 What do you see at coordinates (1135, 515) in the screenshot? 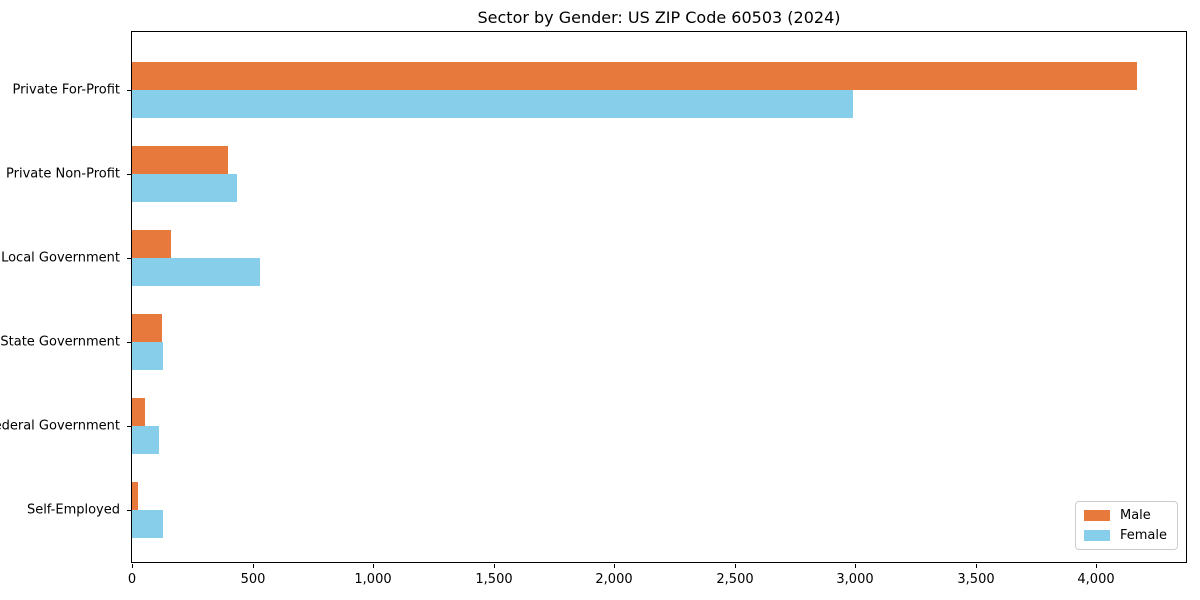
I see `legend-label-male: Male` at bounding box center [1135, 515].